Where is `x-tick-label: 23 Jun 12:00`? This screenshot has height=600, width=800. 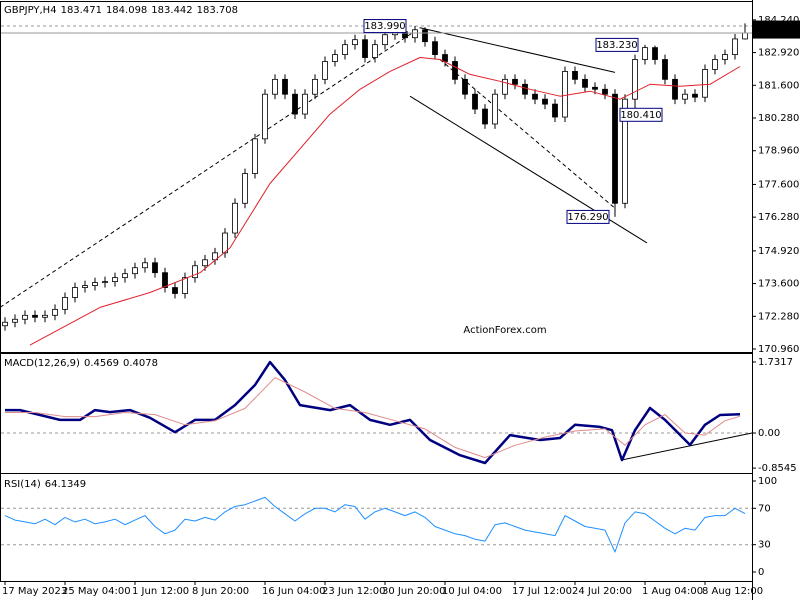 x-tick-label: 23 Jun 12:00 is located at coordinates (354, 591).